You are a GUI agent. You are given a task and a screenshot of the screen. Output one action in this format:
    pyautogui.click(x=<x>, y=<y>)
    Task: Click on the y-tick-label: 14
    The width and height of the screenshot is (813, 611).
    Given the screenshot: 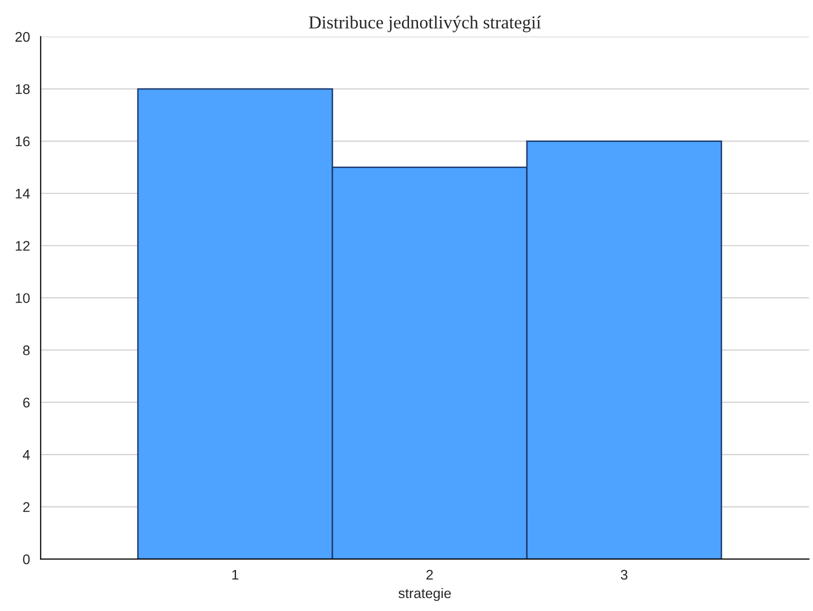 What is the action you would take?
    pyautogui.click(x=23, y=193)
    